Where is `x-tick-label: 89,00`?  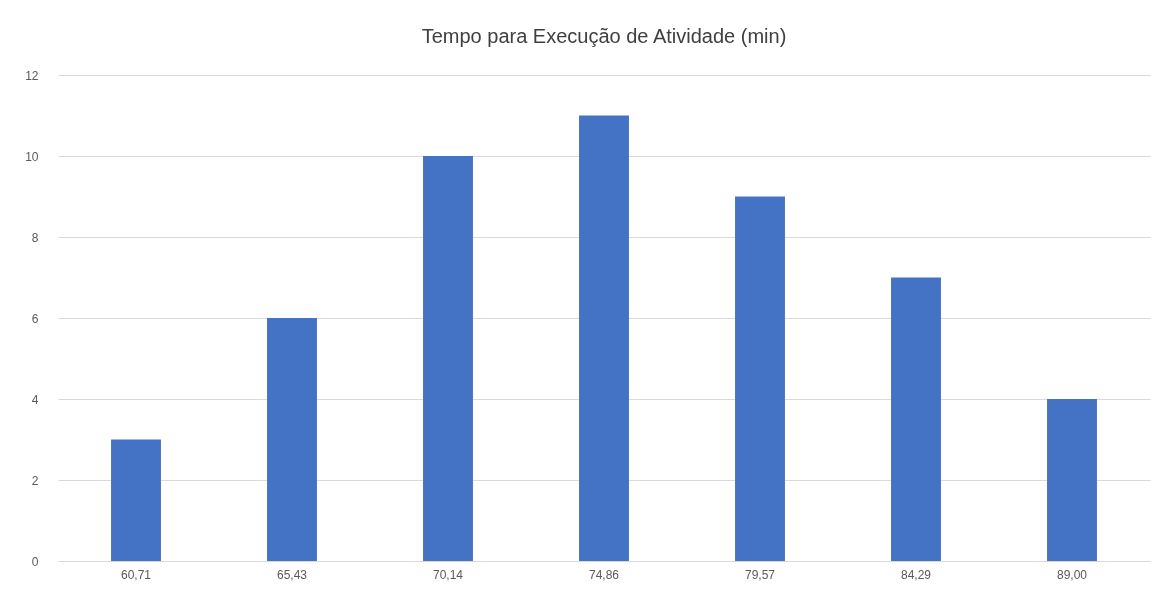 x-tick-label: 89,00 is located at coordinates (1072, 574).